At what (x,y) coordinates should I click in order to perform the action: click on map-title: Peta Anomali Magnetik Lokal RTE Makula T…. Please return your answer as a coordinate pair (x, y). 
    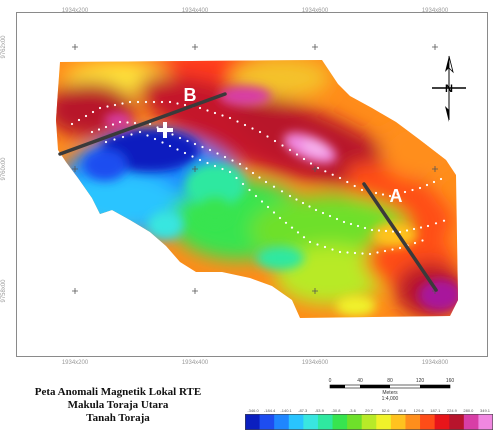
    Looking at the image, I should click on (118, 405).